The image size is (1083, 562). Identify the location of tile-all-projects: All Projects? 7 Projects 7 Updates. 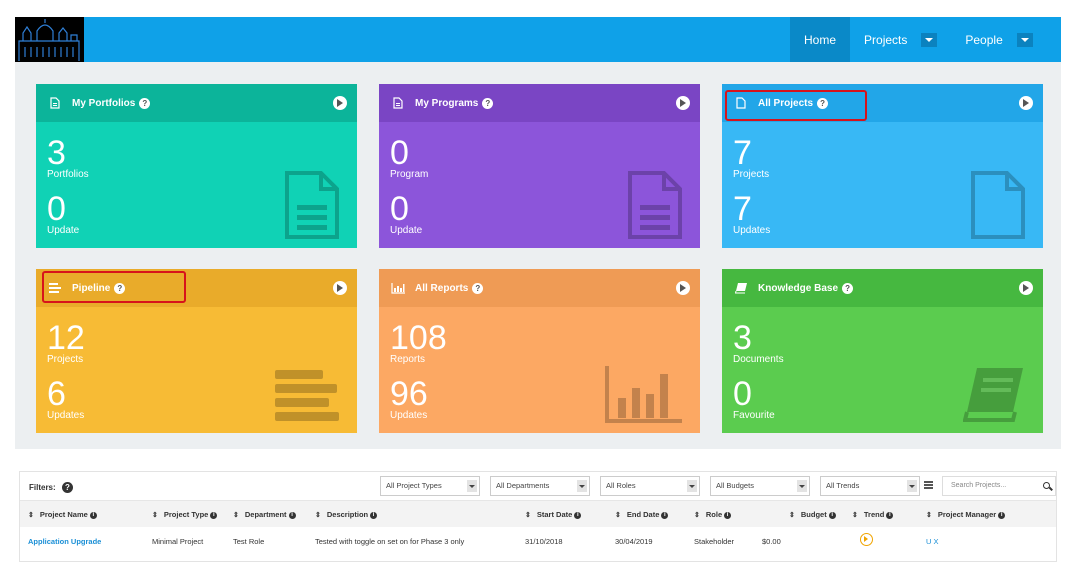
(882, 166).